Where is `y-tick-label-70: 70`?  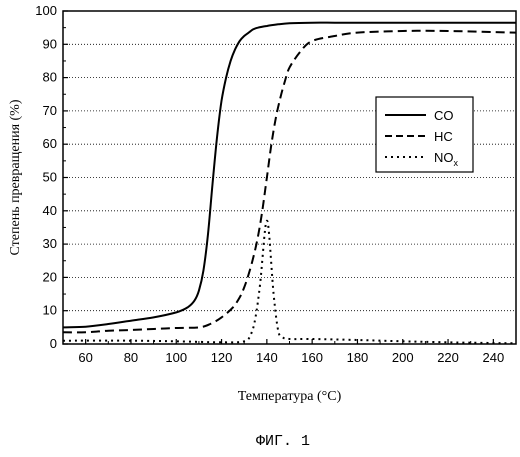
y-tick-label-70: 70 is located at coordinates (50, 110).